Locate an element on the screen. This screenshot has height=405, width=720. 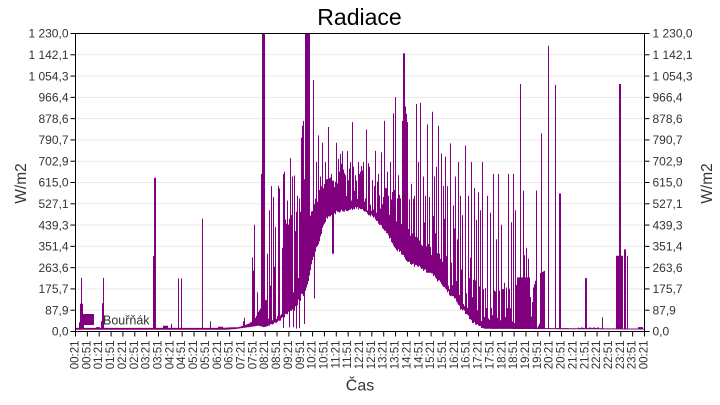
svg-text: 23:51 is located at coordinates (633, 355).